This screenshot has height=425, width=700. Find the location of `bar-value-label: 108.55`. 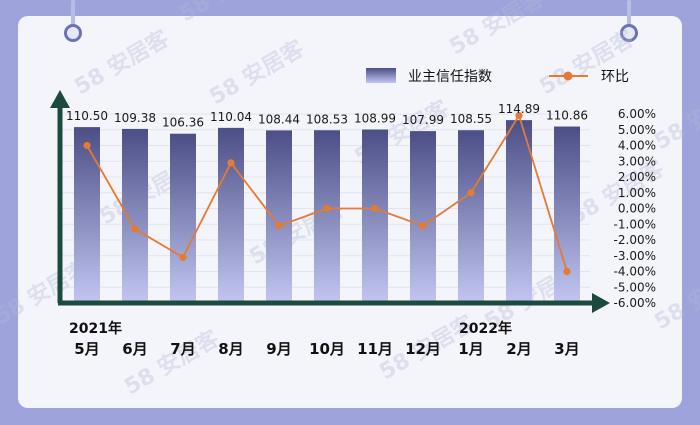

bar-value-label: 108.55 is located at coordinates (471, 119).